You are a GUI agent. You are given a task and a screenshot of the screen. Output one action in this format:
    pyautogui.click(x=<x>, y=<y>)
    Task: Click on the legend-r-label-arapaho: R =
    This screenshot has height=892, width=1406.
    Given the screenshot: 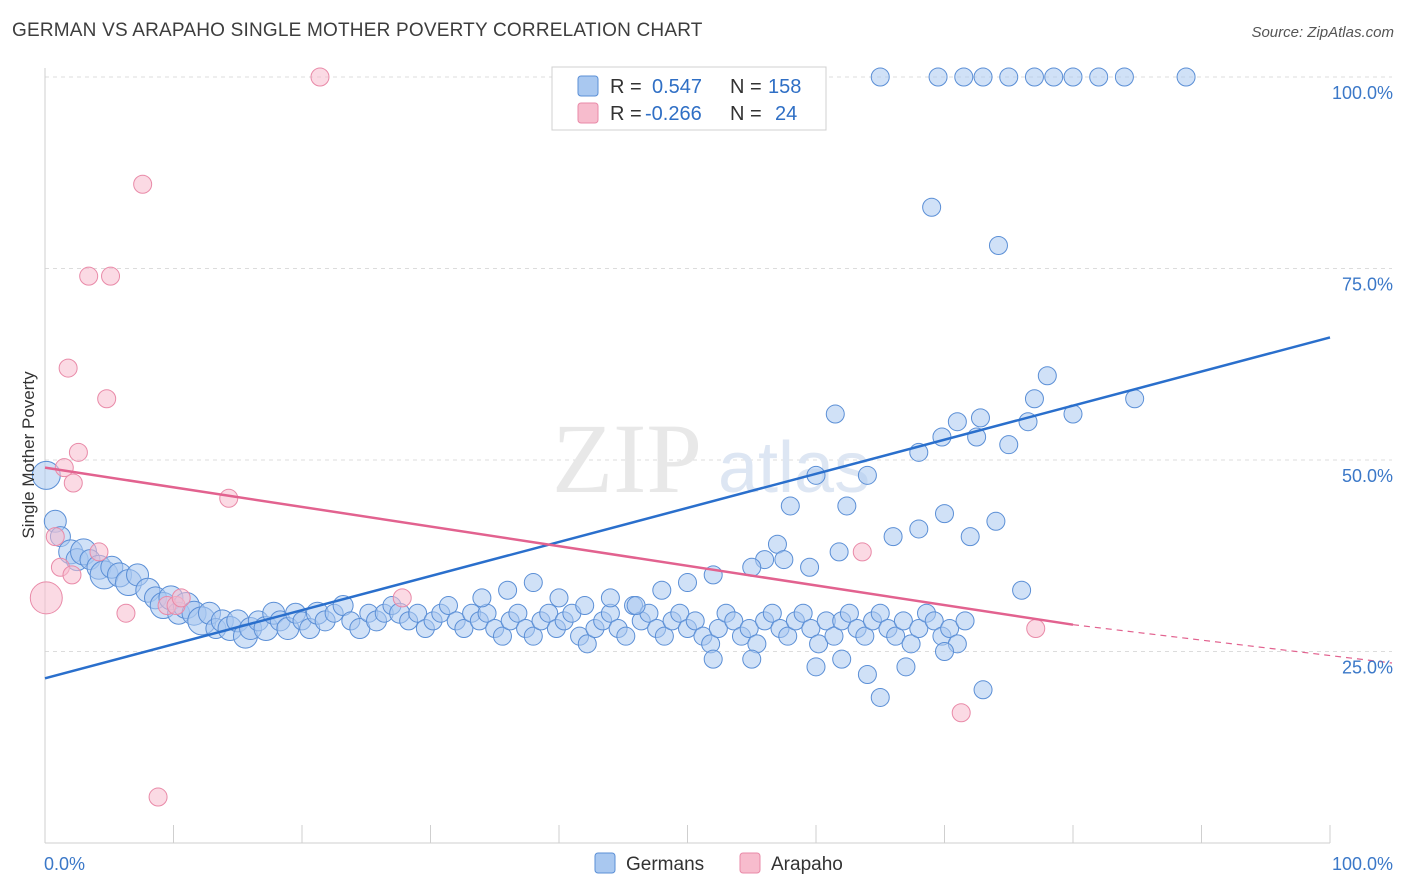 What is the action you would take?
    pyautogui.click(x=626, y=114)
    